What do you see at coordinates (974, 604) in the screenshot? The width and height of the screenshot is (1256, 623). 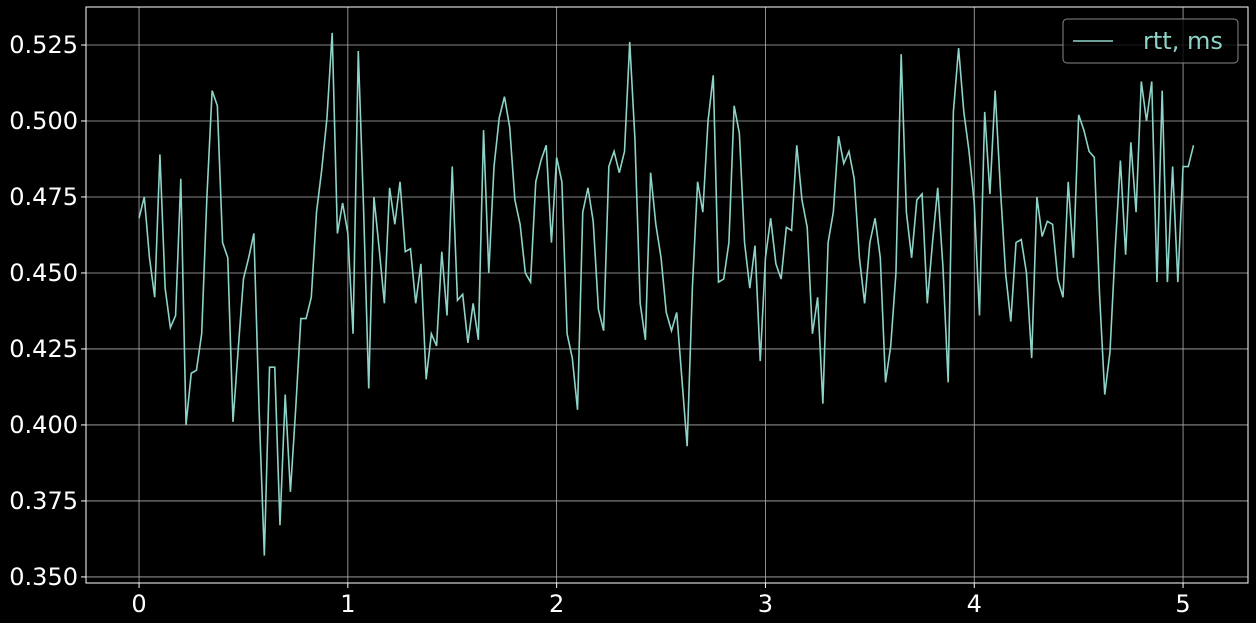 I see `x-tick-label: 4` at bounding box center [974, 604].